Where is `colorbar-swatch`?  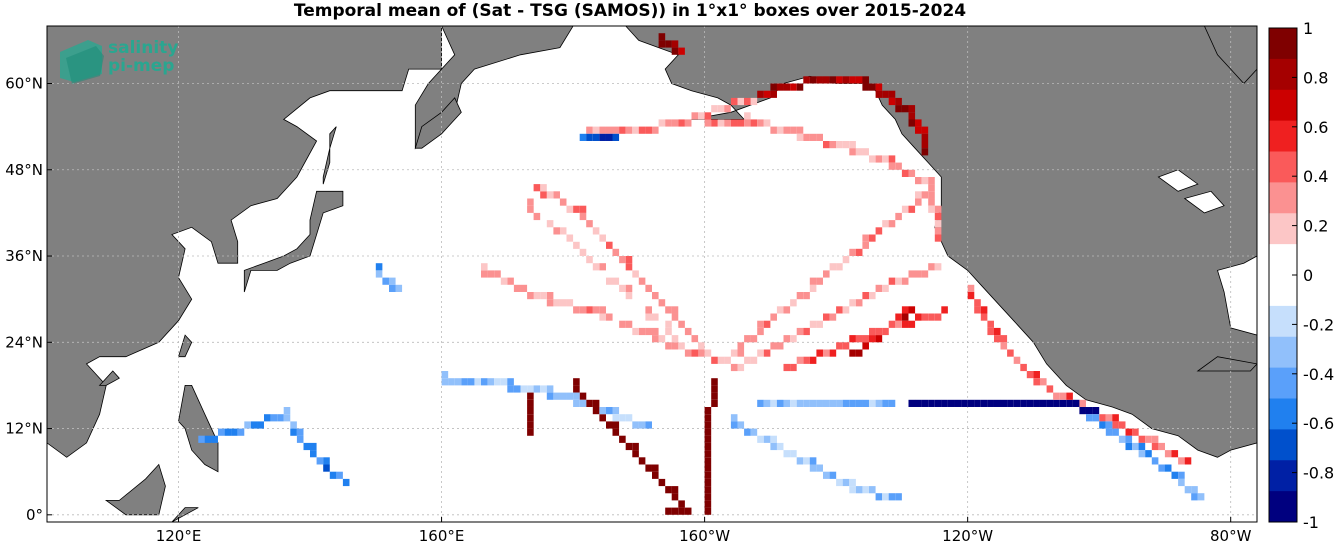 colorbar-swatch is located at coordinates (1283, 260).